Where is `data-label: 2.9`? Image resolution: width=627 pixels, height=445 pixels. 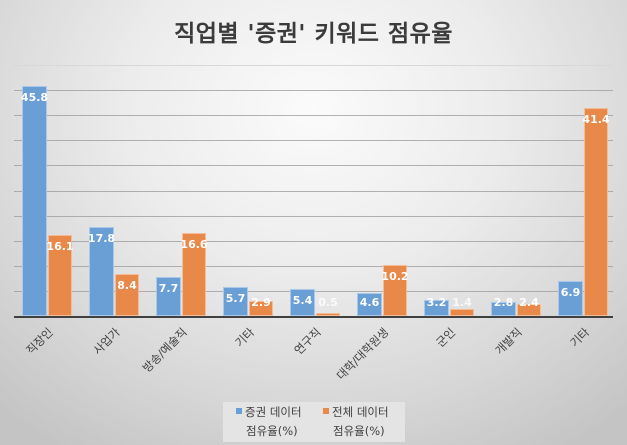 data-label: 2.9 is located at coordinates (261, 302).